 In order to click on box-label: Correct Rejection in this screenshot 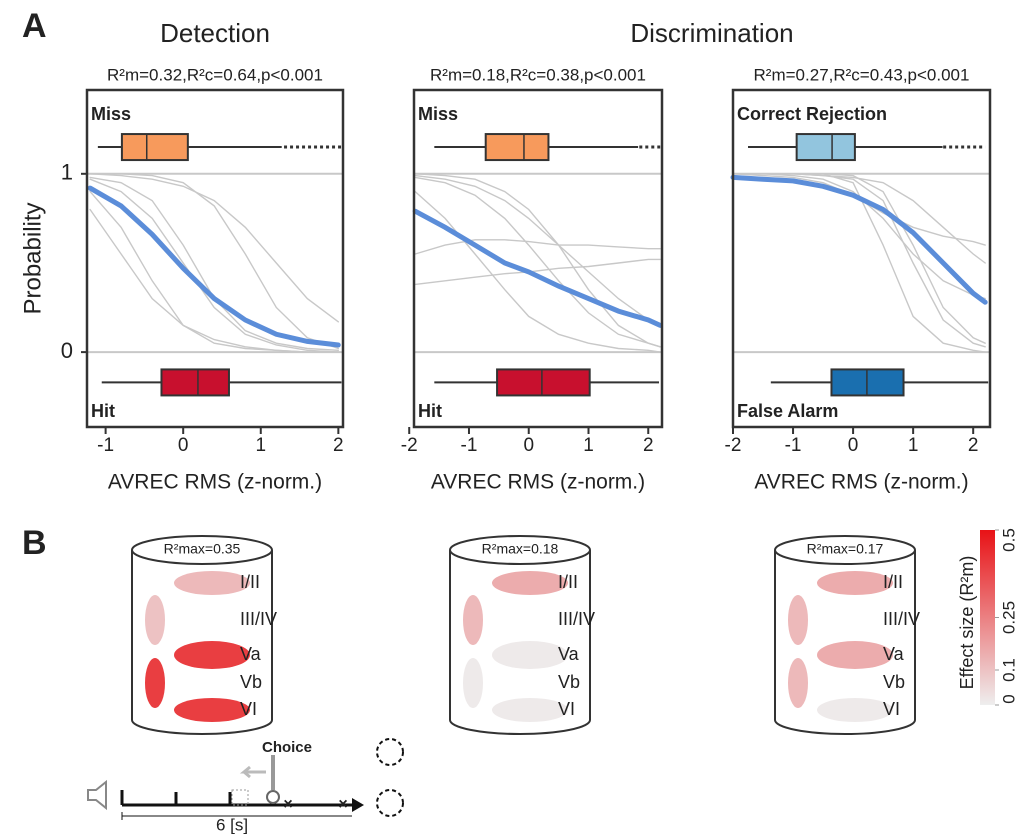, I will do `click(812, 114)`.